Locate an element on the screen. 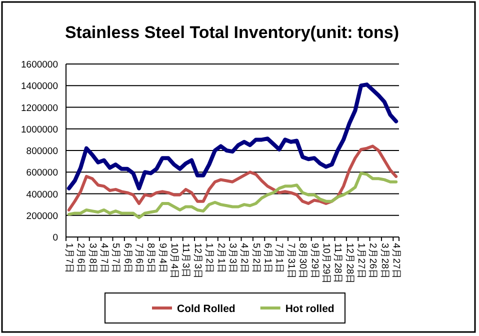 This screenshot has height=336, width=479. x-tick-label: 2月26日 is located at coordinates (372, 261).